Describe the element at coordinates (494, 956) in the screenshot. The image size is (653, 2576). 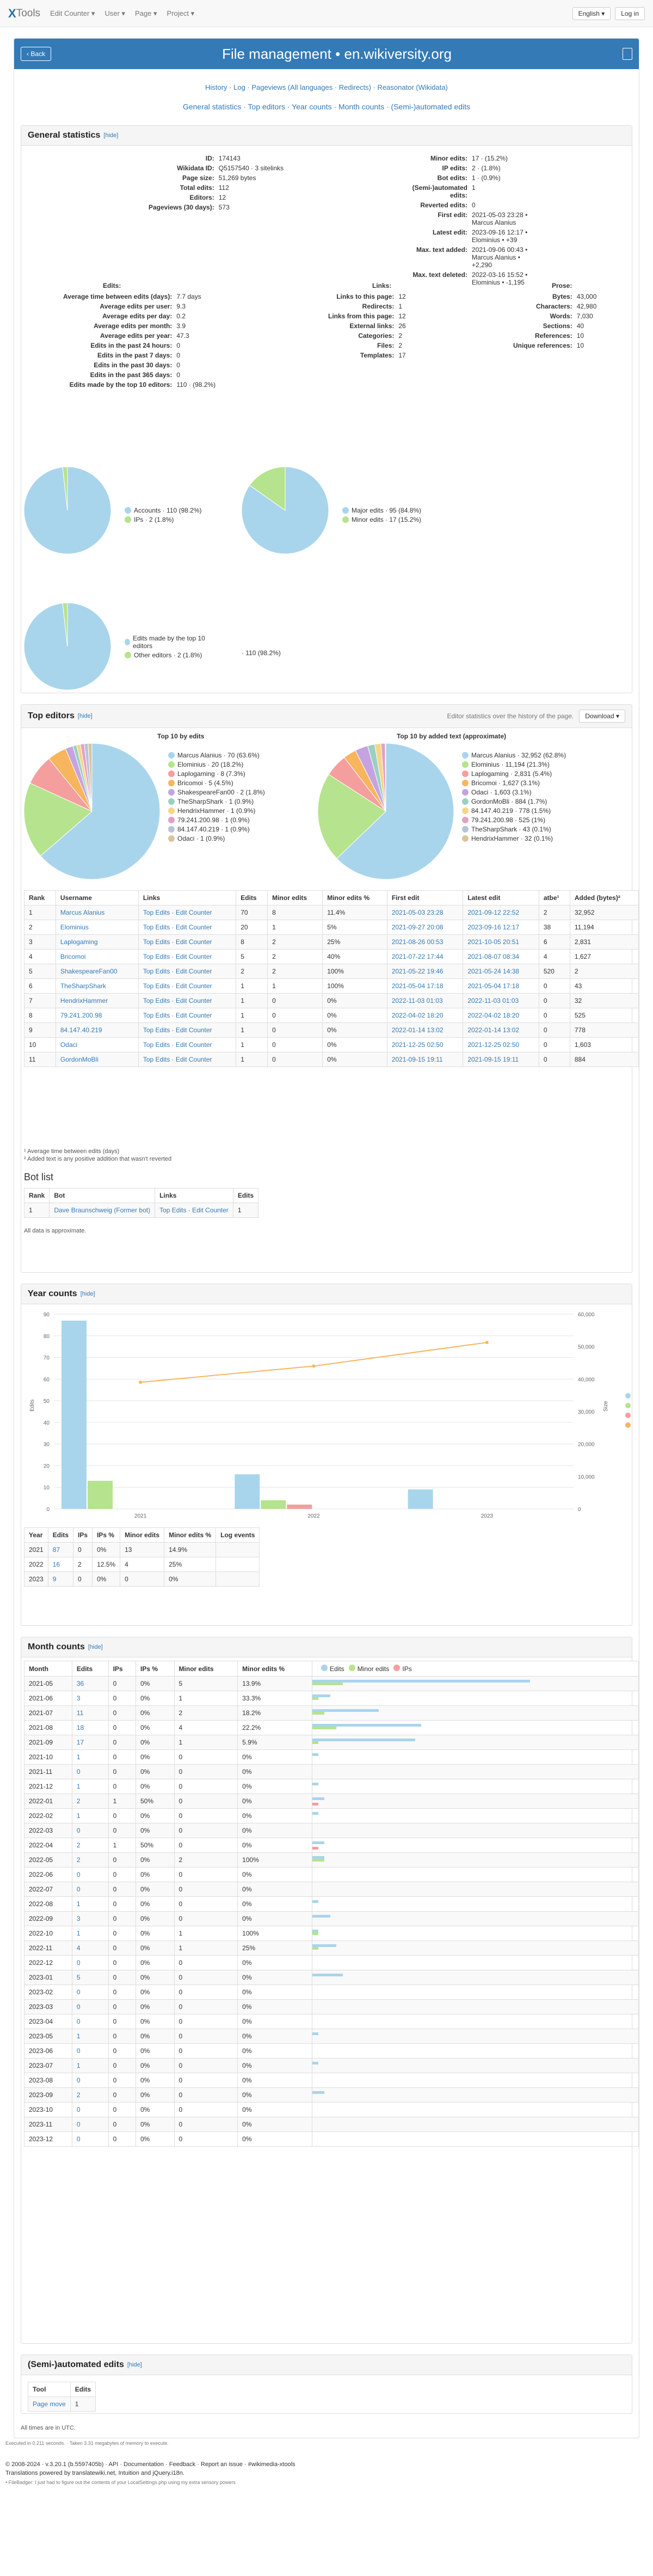
I see `table-link: 2021-08-07 08:34` at that location.